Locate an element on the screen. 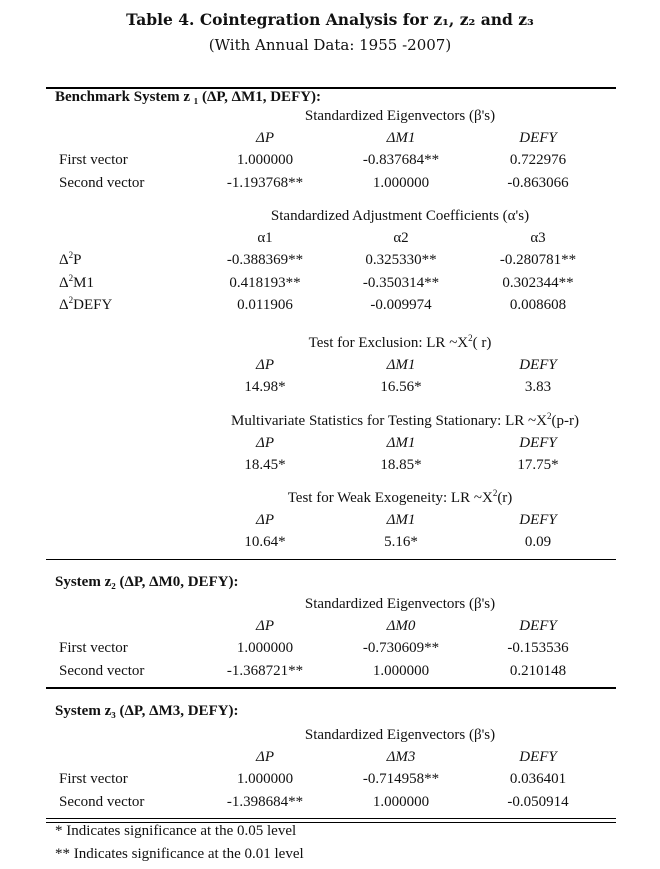 This screenshot has width=660, height=869. table-cell: 0.09 is located at coordinates (538, 542).